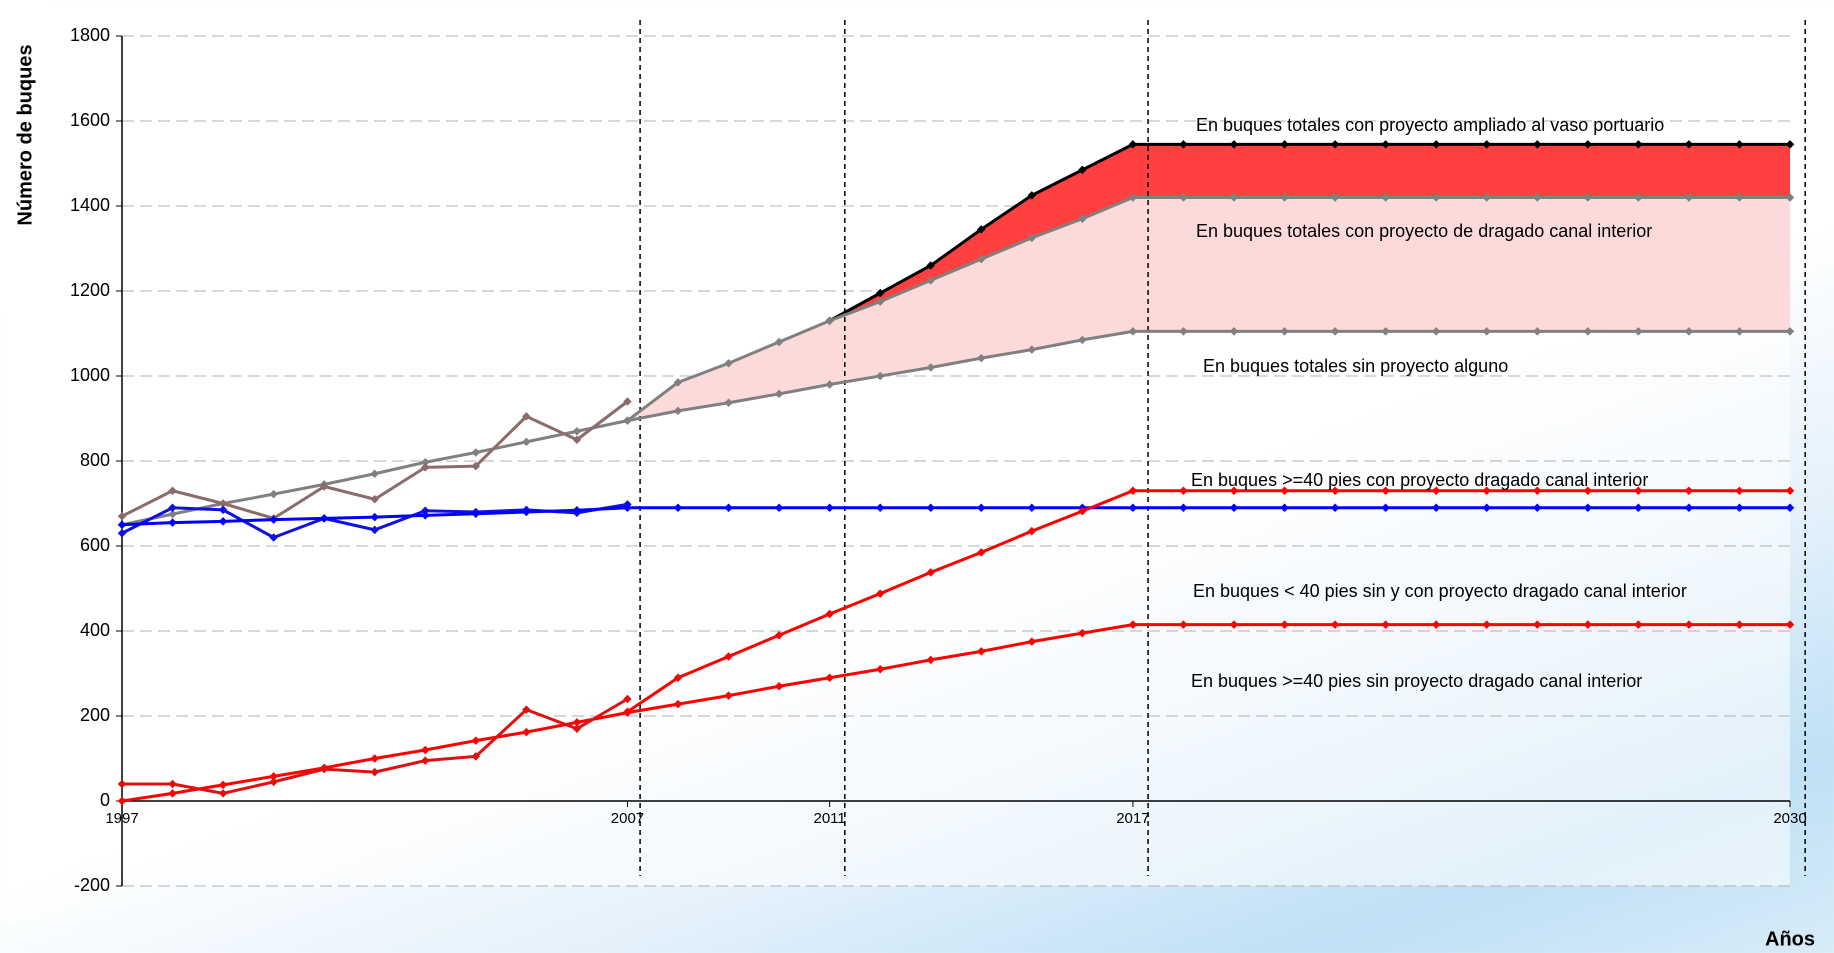  I want to click on y-tick-label: 0, so click(105, 800).